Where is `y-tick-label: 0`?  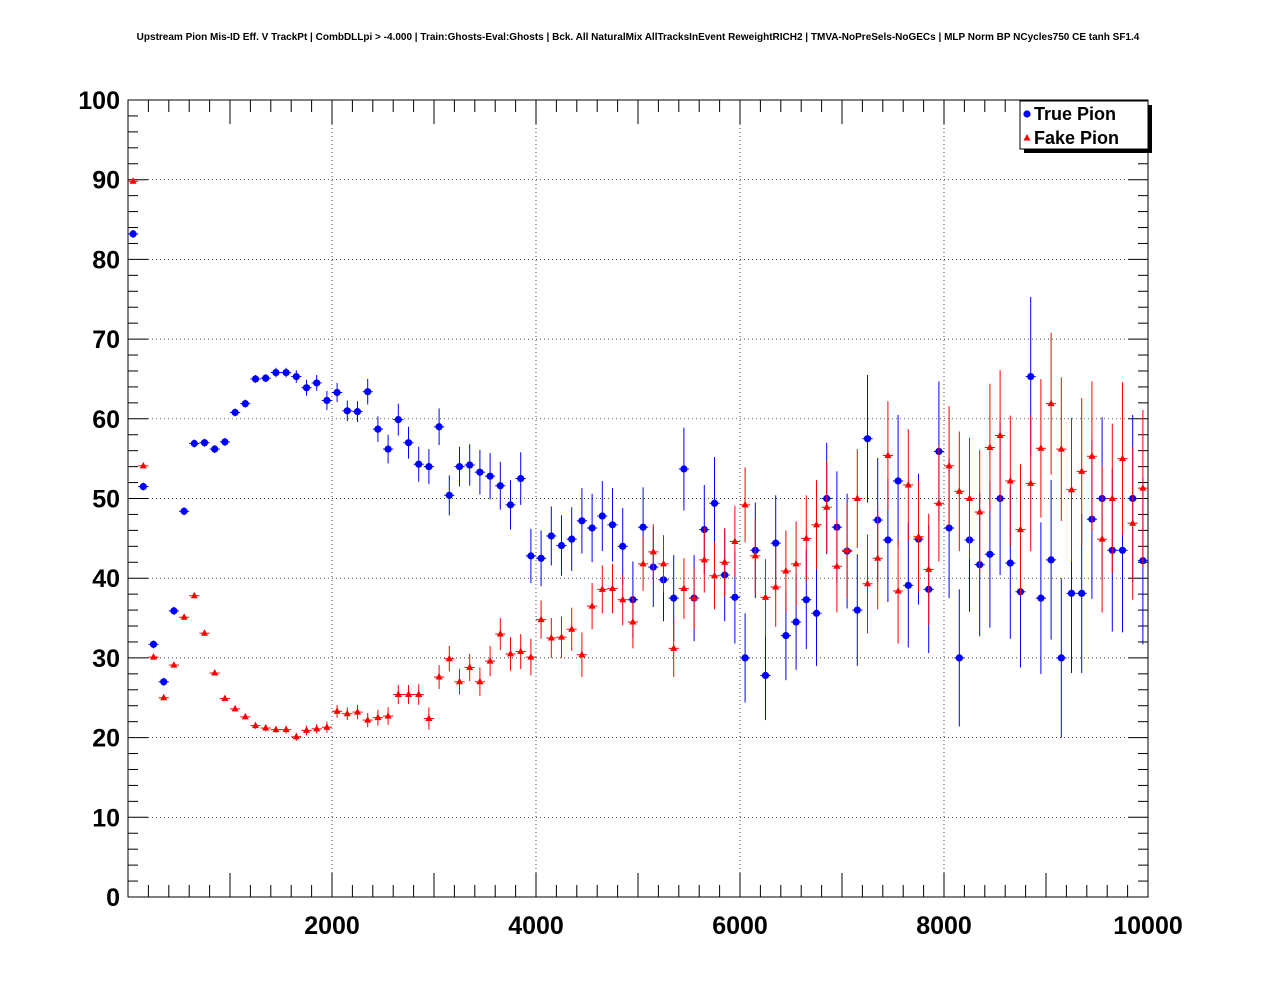 y-tick-label: 0 is located at coordinates (113, 898).